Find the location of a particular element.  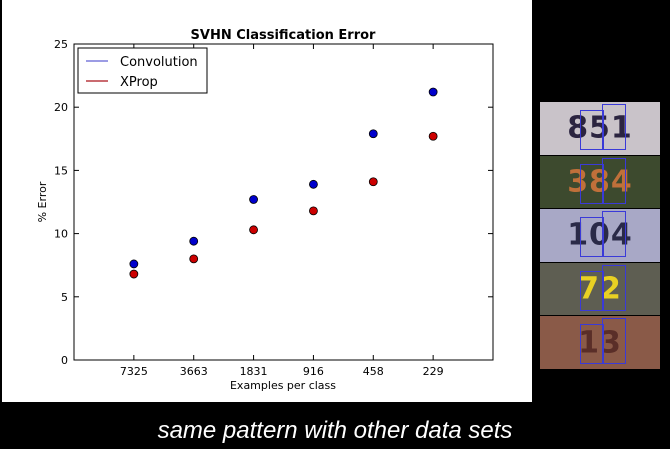

x-tick-label: 458 is located at coordinates (373, 371).